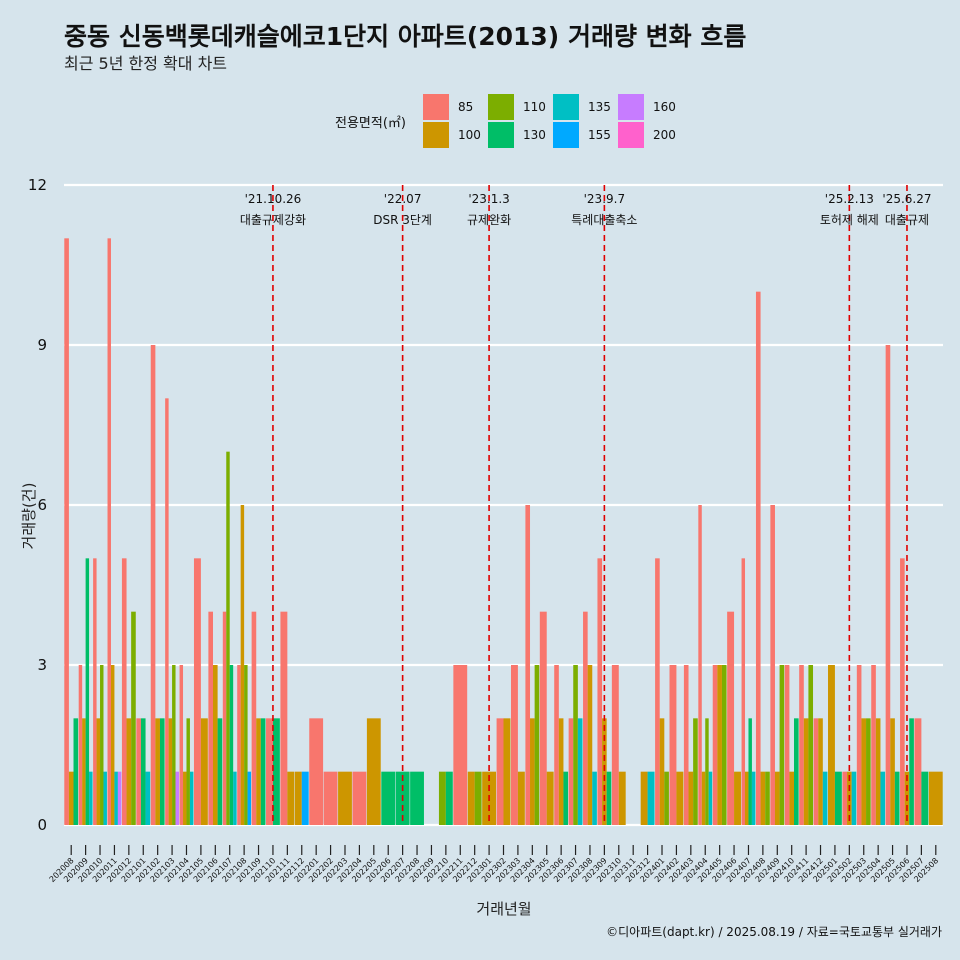  What do you see at coordinates (405, 36) in the screenshot?
I see `chart-title: 중동 신동백롯데캐슬에코1단지 아파트(2013) 거래량 변화 흐름` at bounding box center [405, 36].